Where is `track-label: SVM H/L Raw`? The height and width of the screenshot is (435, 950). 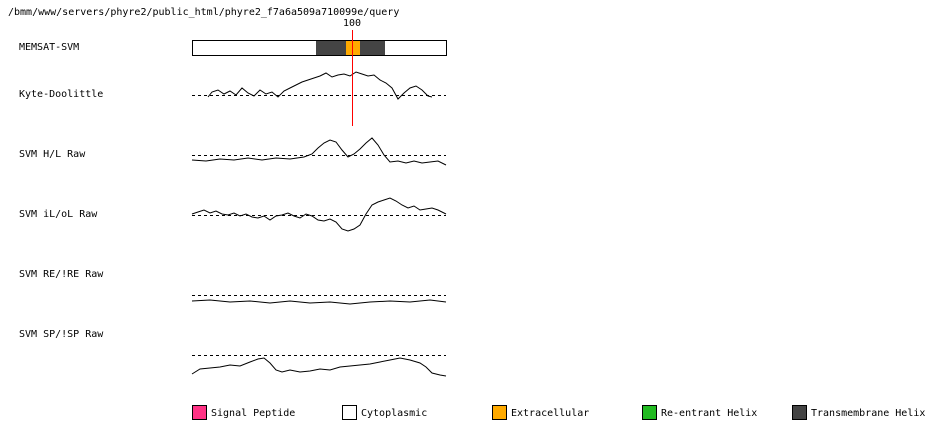 track-label: SVM H/L Raw is located at coordinates (52, 154).